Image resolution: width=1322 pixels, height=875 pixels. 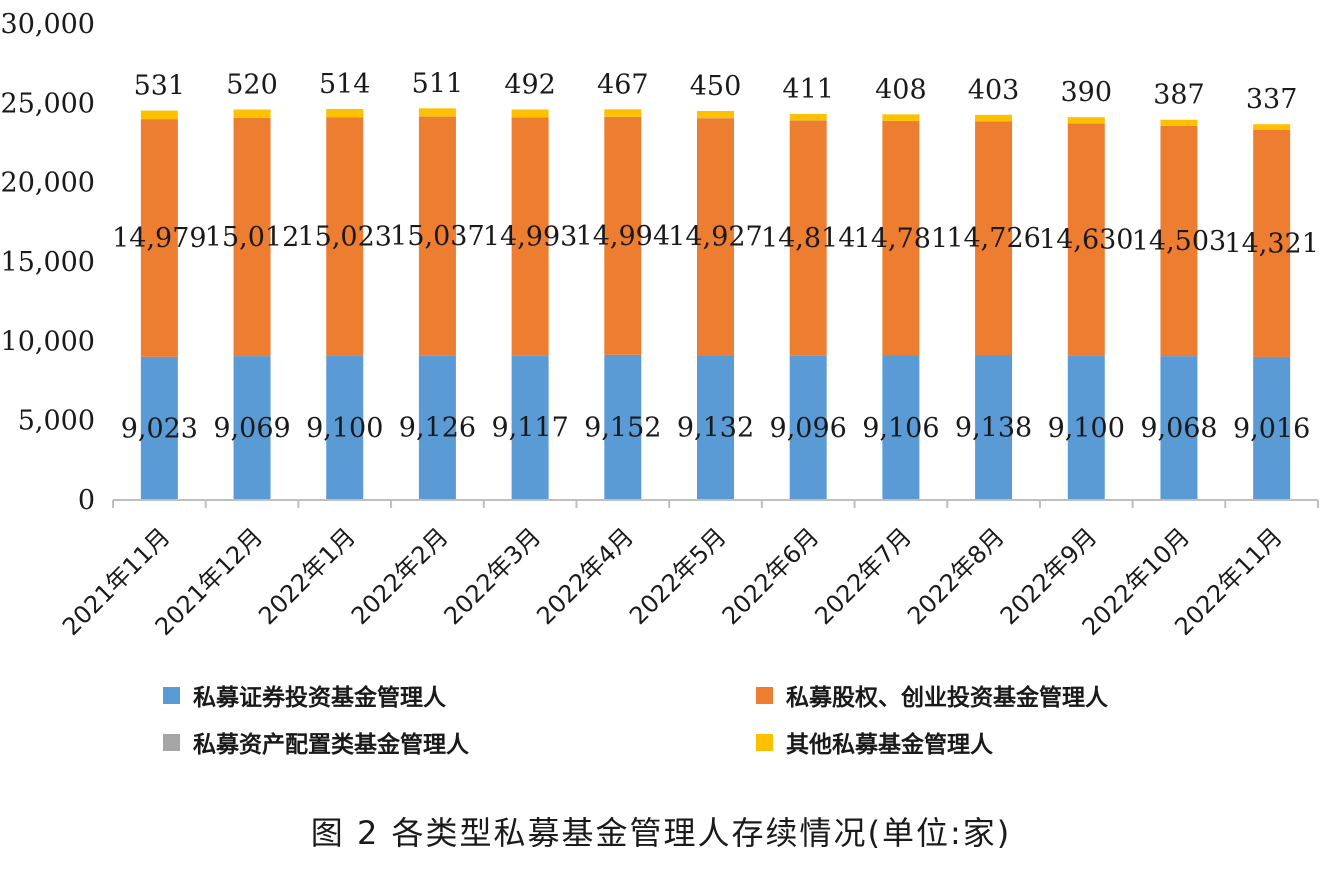 I want to click on data-label-securities: 9,152, so click(x=622, y=427).